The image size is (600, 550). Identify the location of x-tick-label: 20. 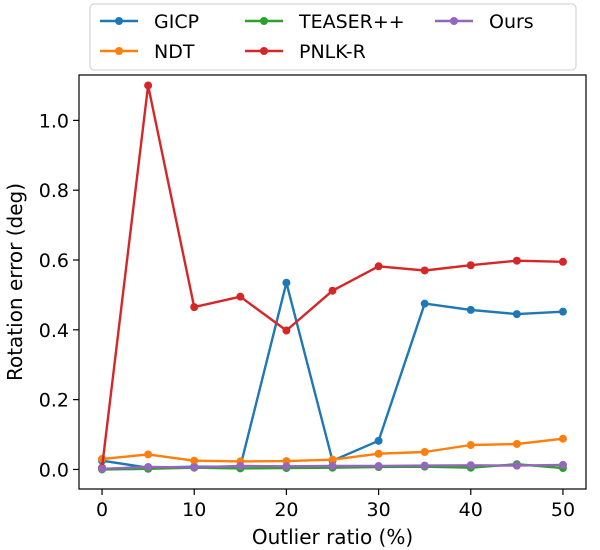
(286, 510).